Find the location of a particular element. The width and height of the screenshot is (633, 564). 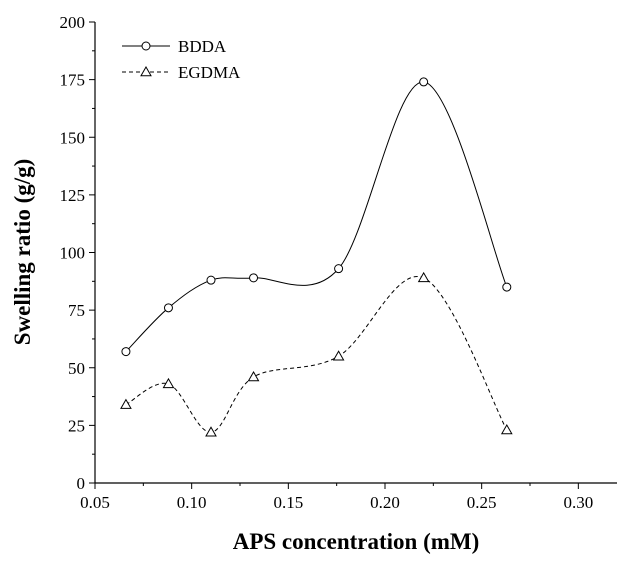

y-tick-label: 25 is located at coordinates (76, 425).